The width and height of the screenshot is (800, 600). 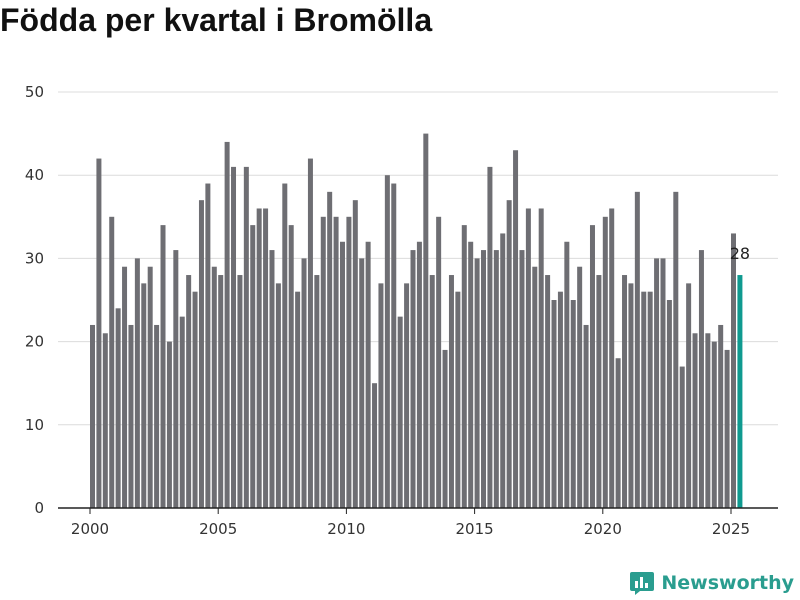 I want to click on x-tick-label: 2020, so click(x=603, y=529).